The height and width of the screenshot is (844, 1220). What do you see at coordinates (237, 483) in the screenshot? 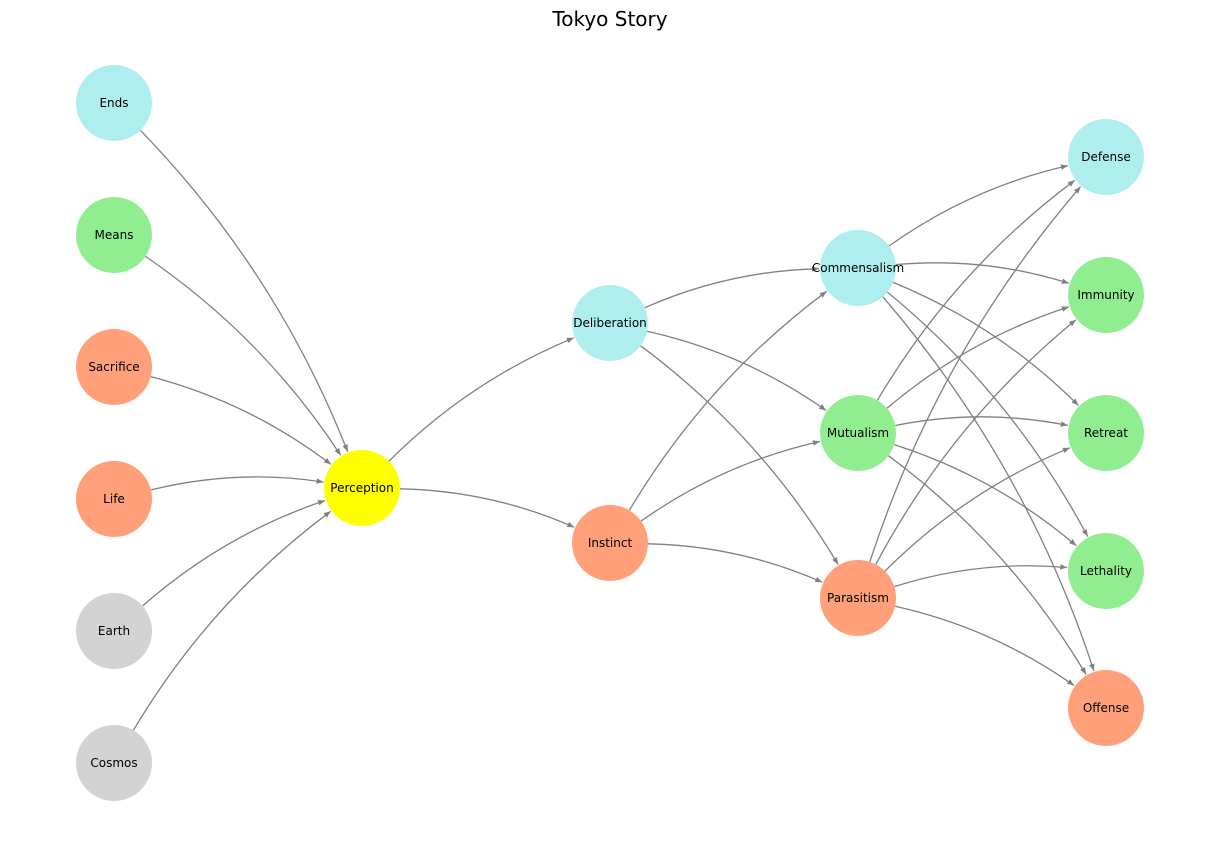
I see `edge-life-to-perception` at bounding box center [237, 483].